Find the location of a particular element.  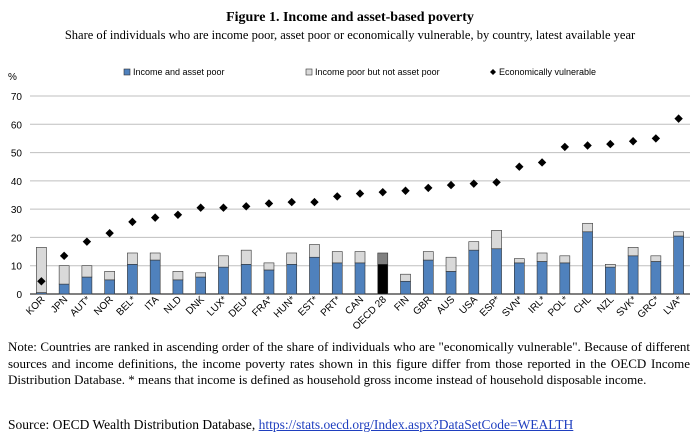

x-tick-label: NOR is located at coordinates (104, 306).